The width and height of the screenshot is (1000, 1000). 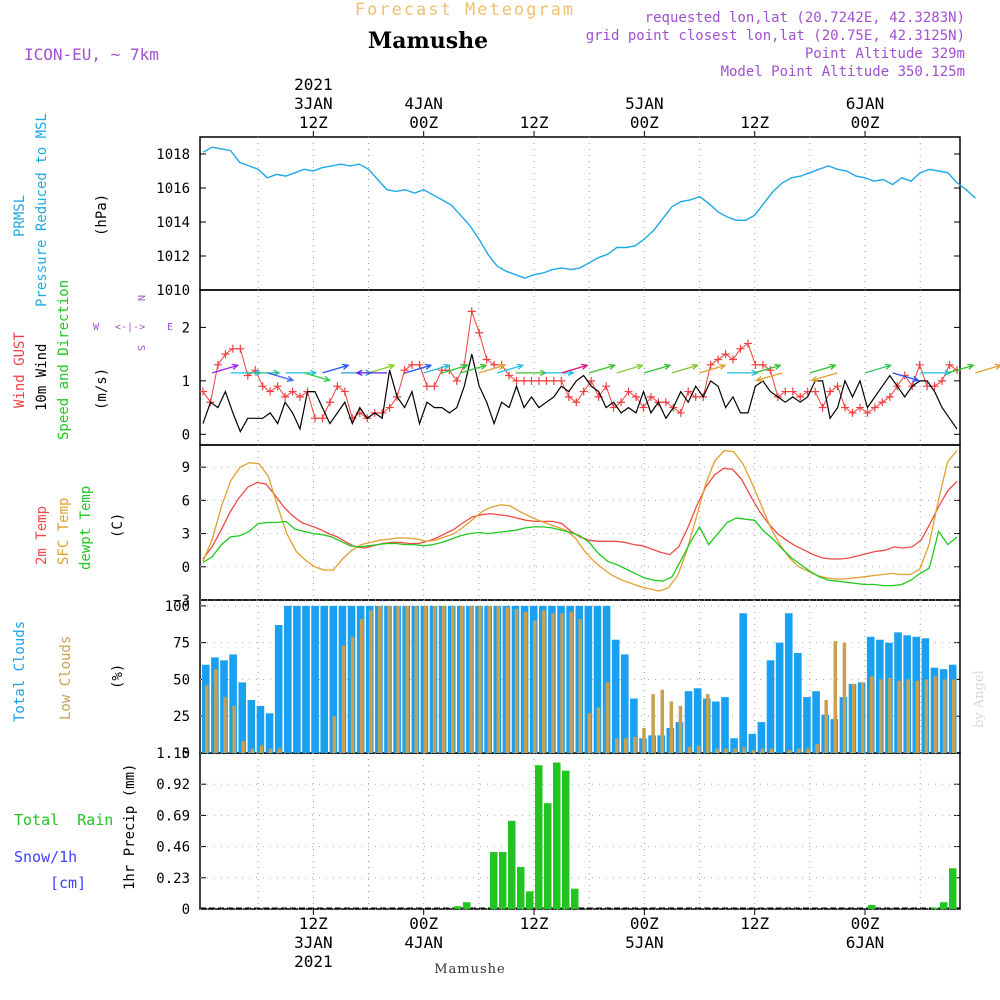 I want to click on clouds-labels: Total Clouds Low Clouds (%), so click(x=69, y=671).